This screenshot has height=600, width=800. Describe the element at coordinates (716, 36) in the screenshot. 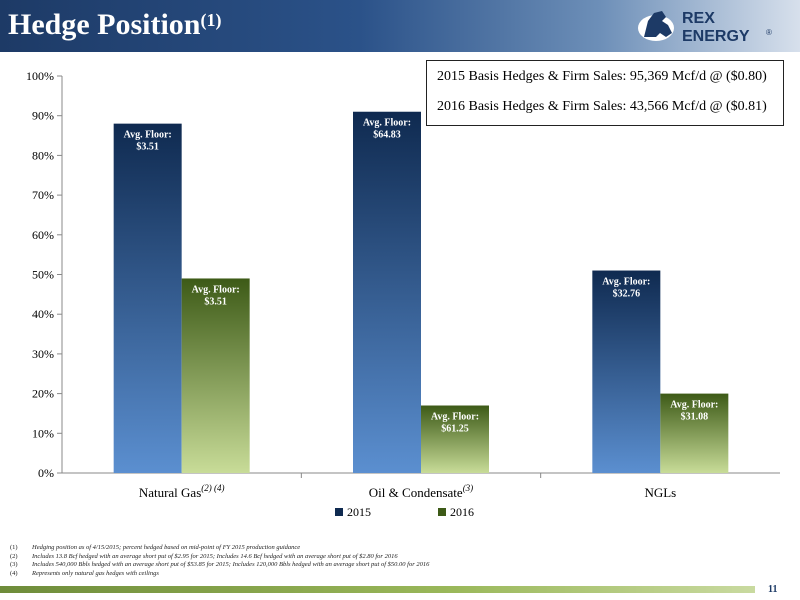

I see `logo-text-energy: ENERGY` at that location.